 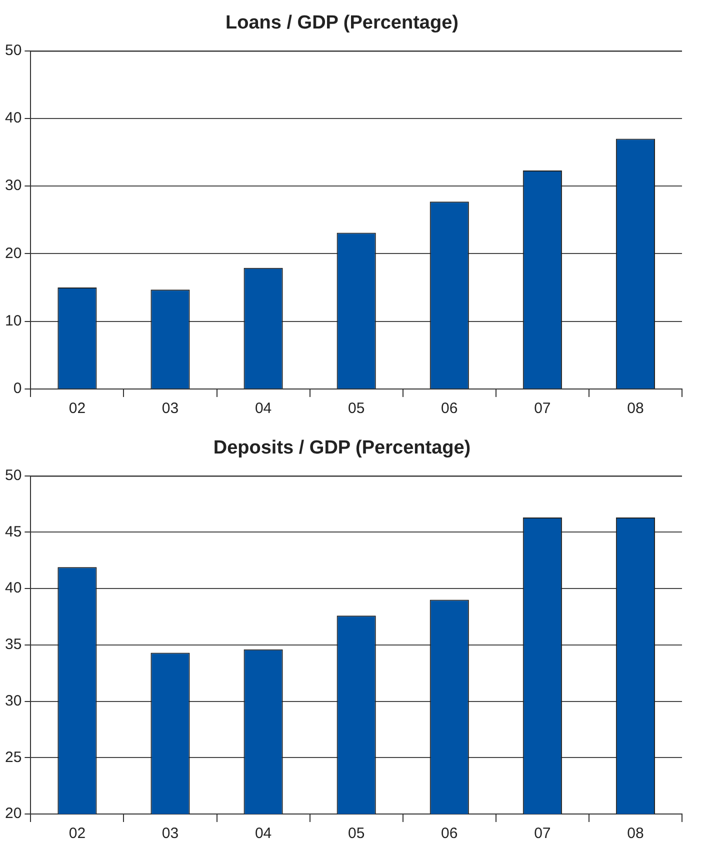 What do you see at coordinates (13, 757) in the screenshot?
I see `y-tick-label: 25` at bounding box center [13, 757].